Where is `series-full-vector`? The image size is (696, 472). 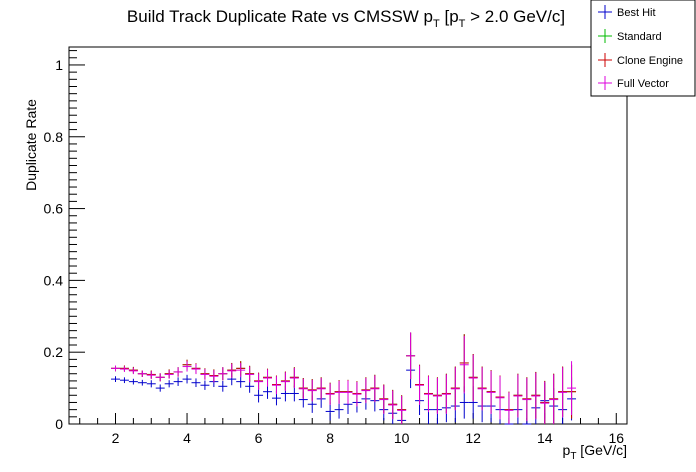 series-full-vector is located at coordinates (344, 378).